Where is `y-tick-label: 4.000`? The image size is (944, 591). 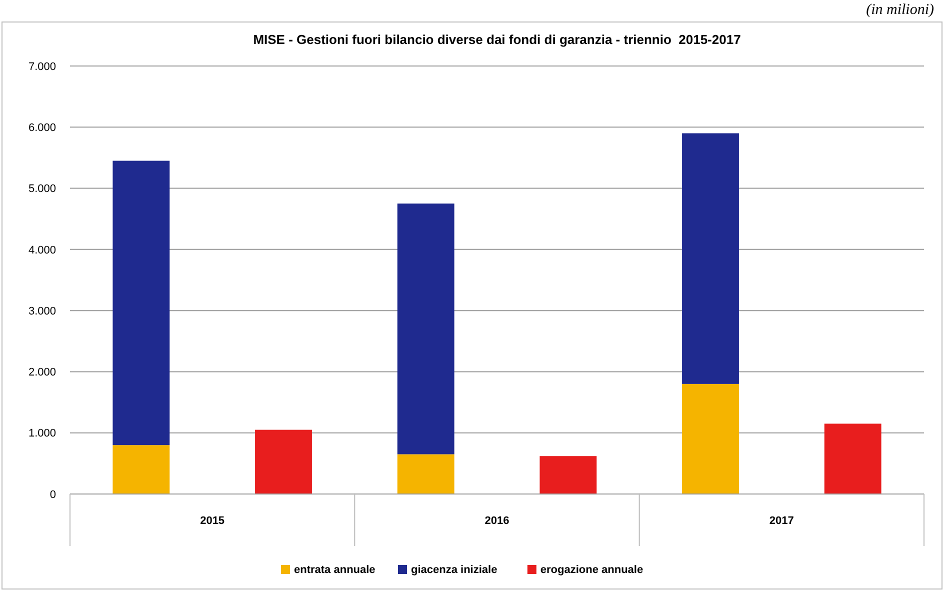 y-tick-label: 4.000 is located at coordinates (42, 250).